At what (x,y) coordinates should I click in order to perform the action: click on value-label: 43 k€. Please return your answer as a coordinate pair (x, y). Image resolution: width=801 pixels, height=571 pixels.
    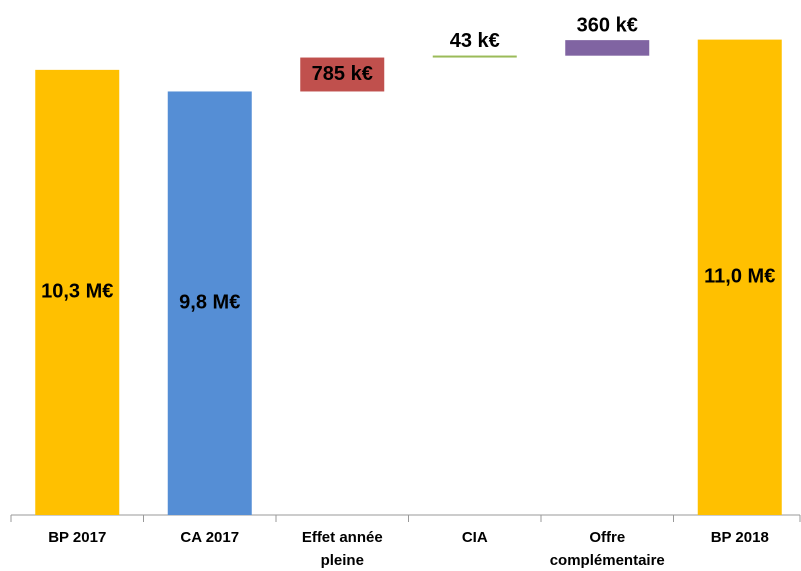
    Looking at the image, I should click on (475, 41).